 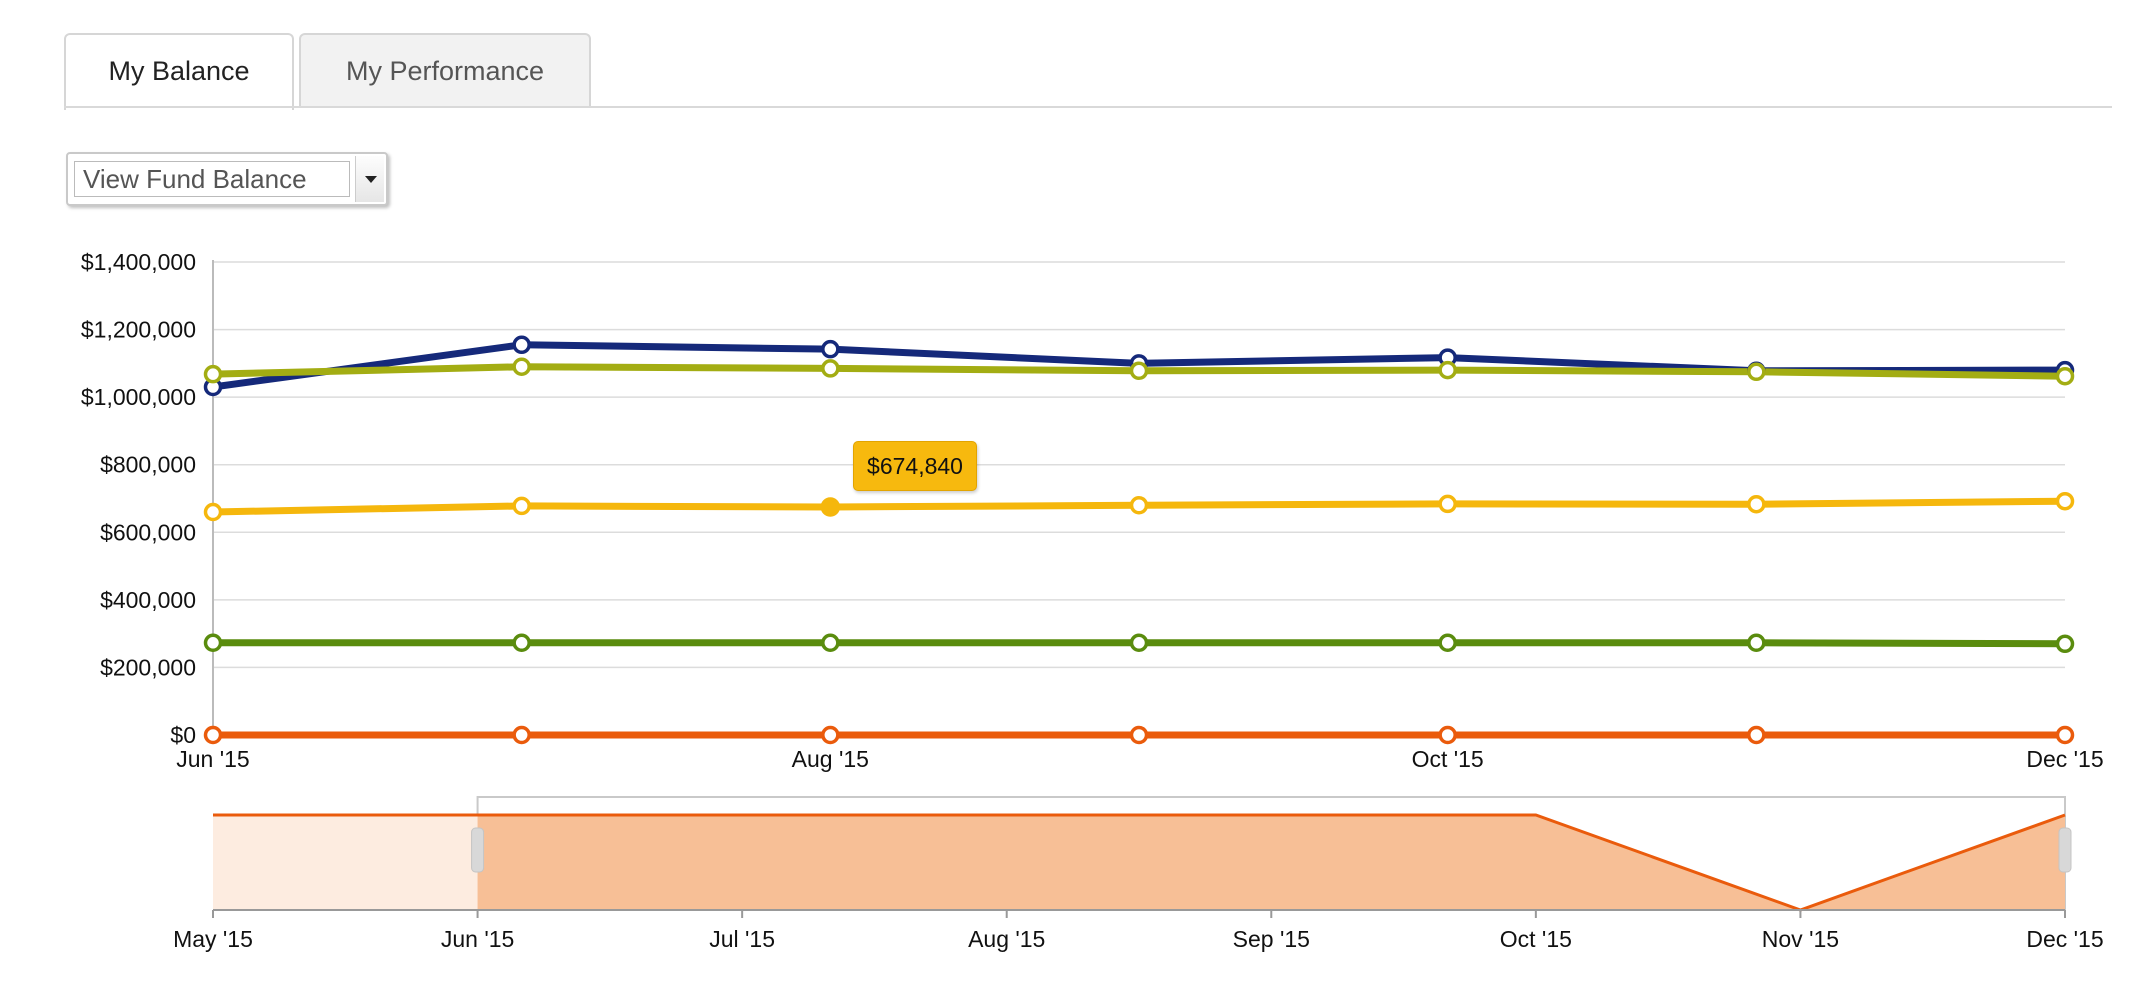 What do you see at coordinates (1536, 939) in the screenshot?
I see `navigator-tick-label: Oct '15` at bounding box center [1536, 939].